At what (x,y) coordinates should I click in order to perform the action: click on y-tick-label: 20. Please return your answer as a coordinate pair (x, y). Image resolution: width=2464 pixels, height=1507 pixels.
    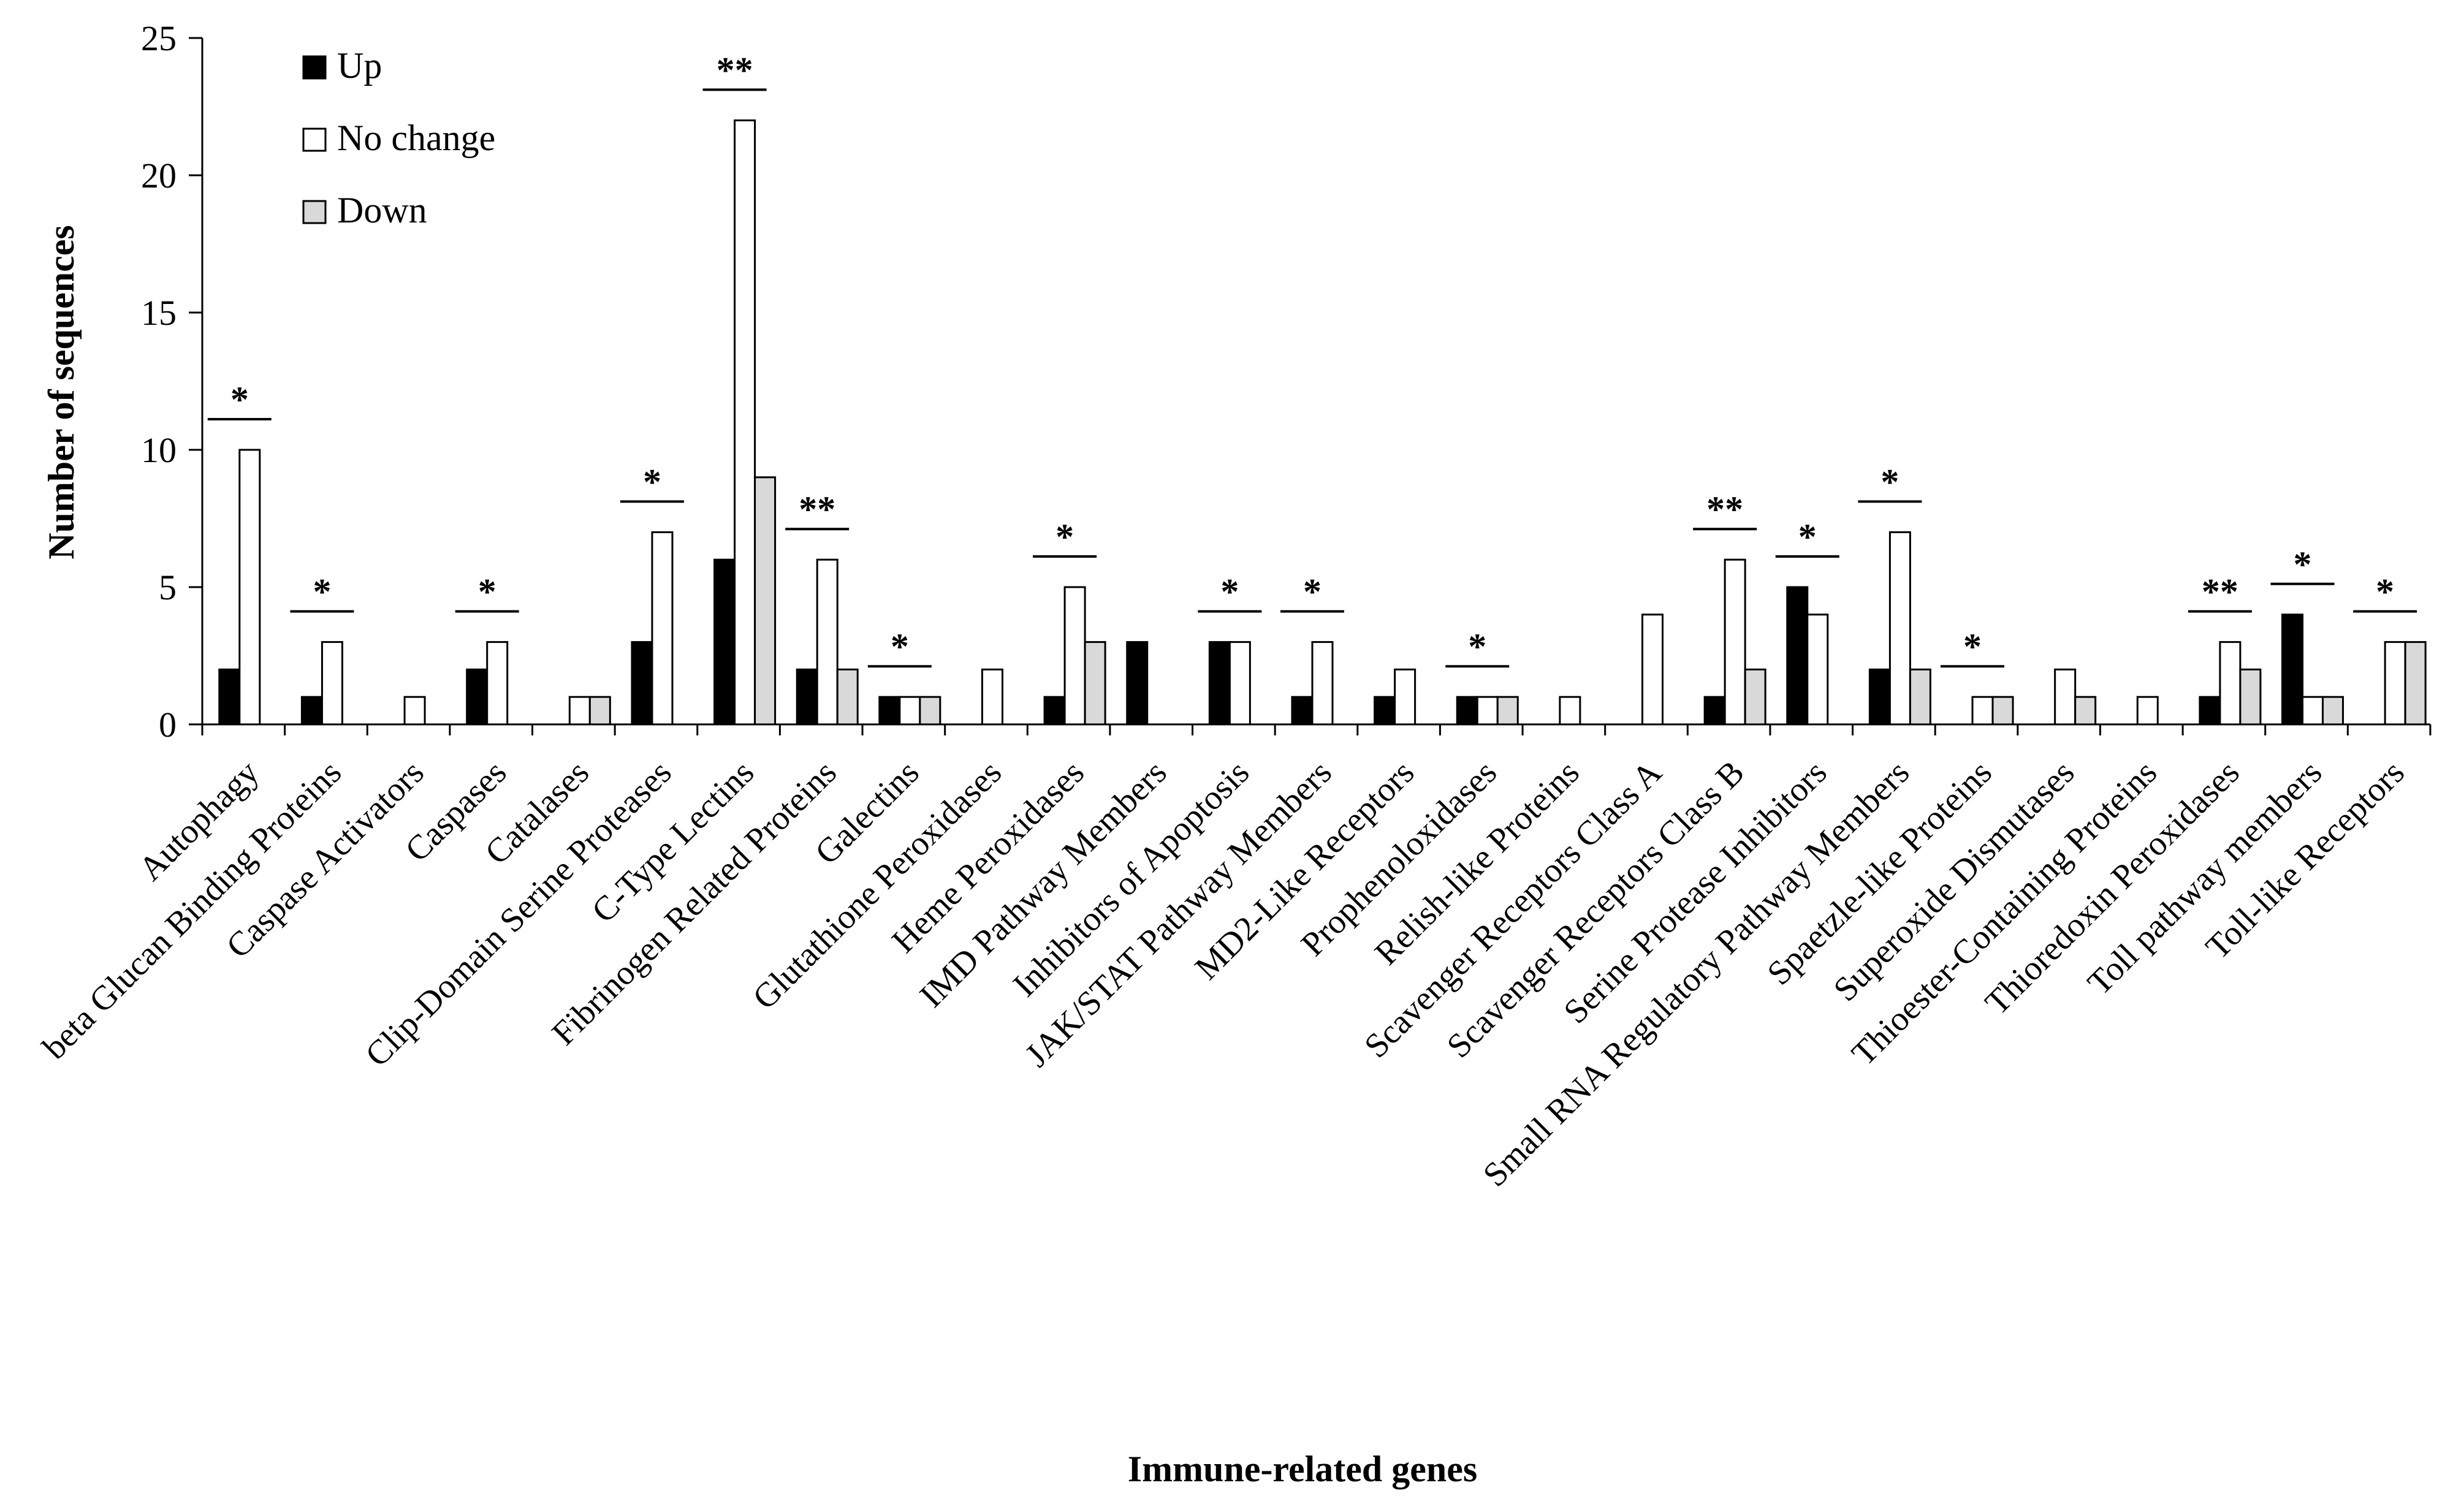
    Looking at the image, I should click on (159, 176).